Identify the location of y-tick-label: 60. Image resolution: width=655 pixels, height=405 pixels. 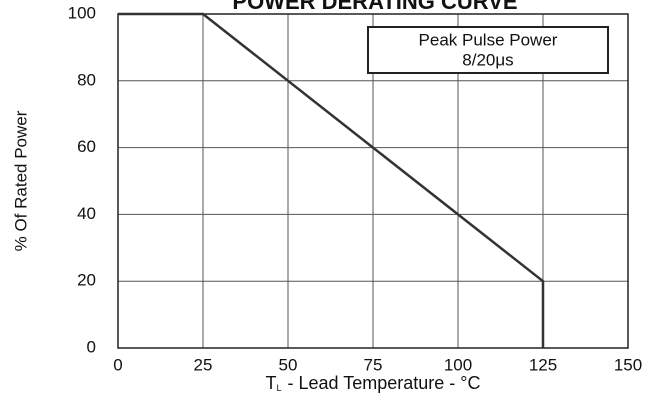
(86, 146).